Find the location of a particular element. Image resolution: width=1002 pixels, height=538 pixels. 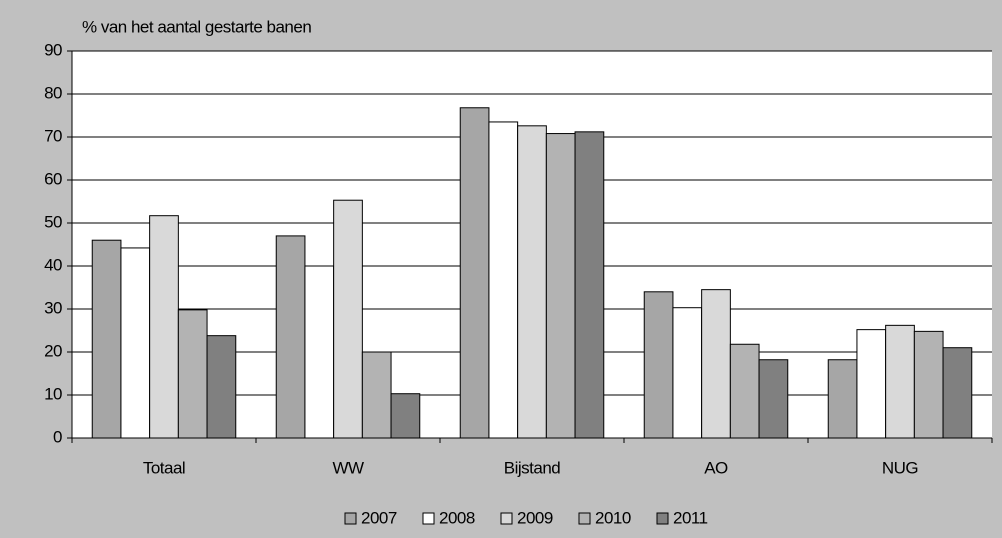

x-tick-label: WW is located at coordinates (348, 467).